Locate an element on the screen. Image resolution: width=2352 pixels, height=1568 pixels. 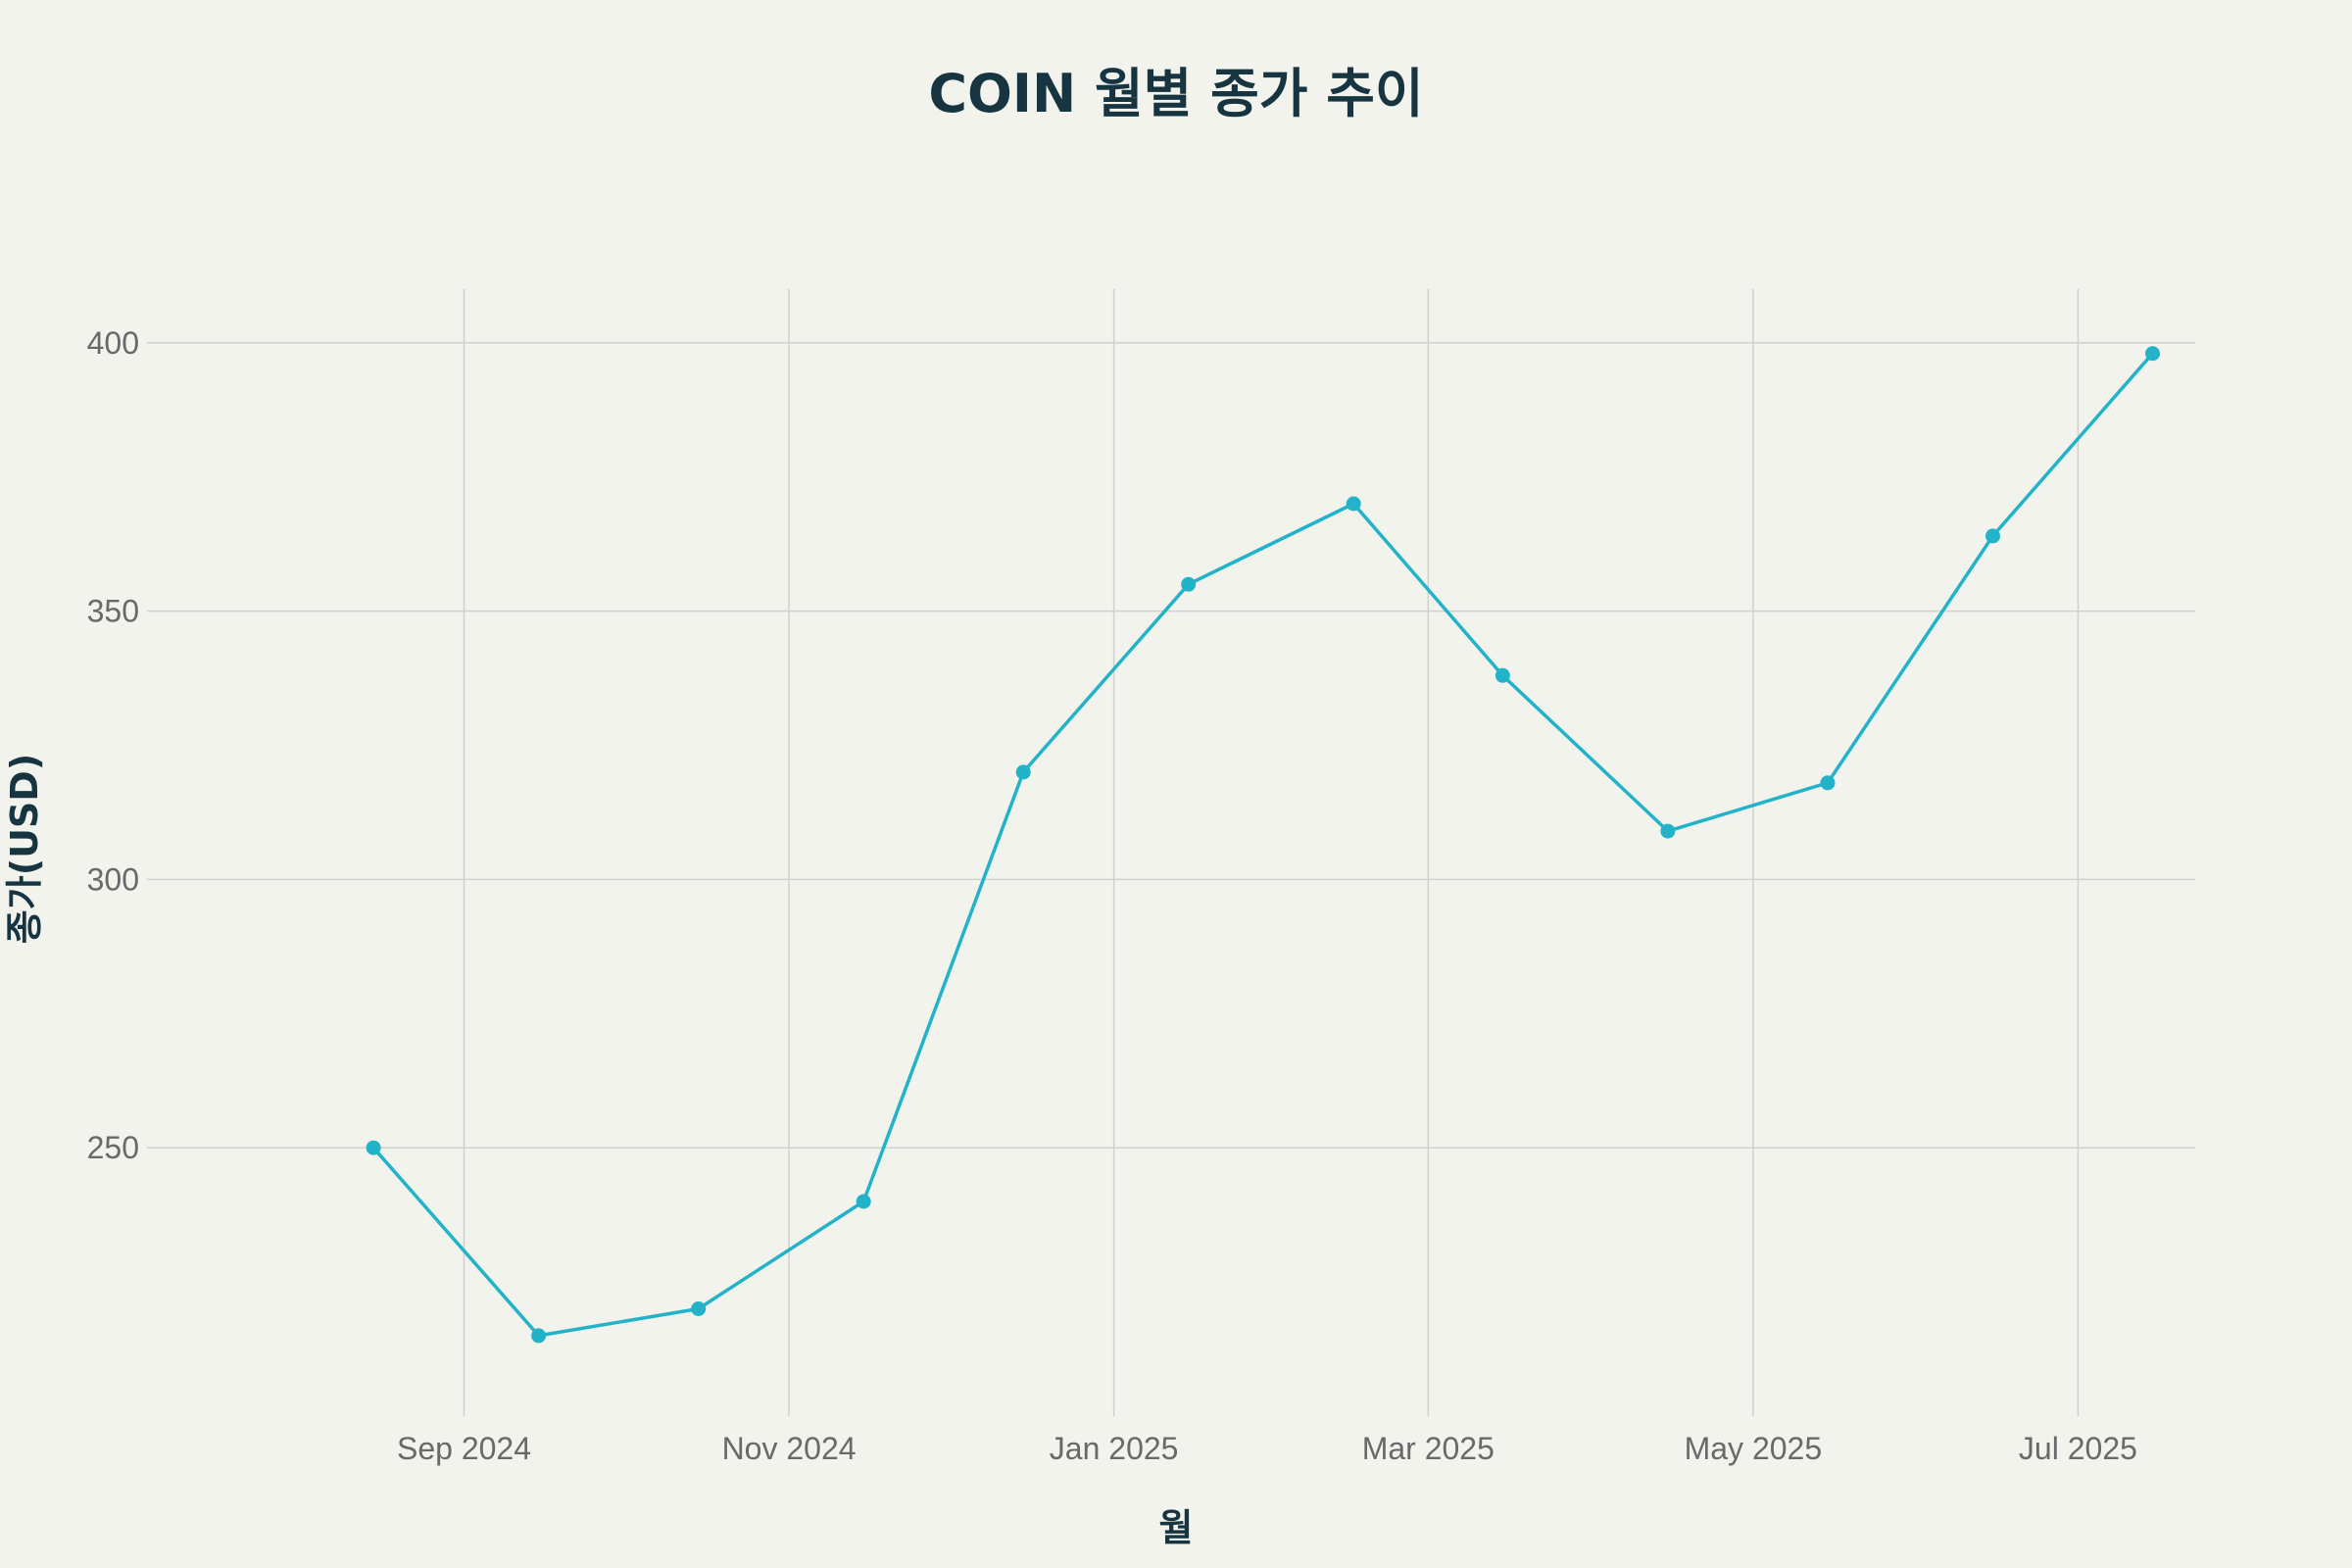
y-tick-label: 300 is located at coordinates (113, 879).